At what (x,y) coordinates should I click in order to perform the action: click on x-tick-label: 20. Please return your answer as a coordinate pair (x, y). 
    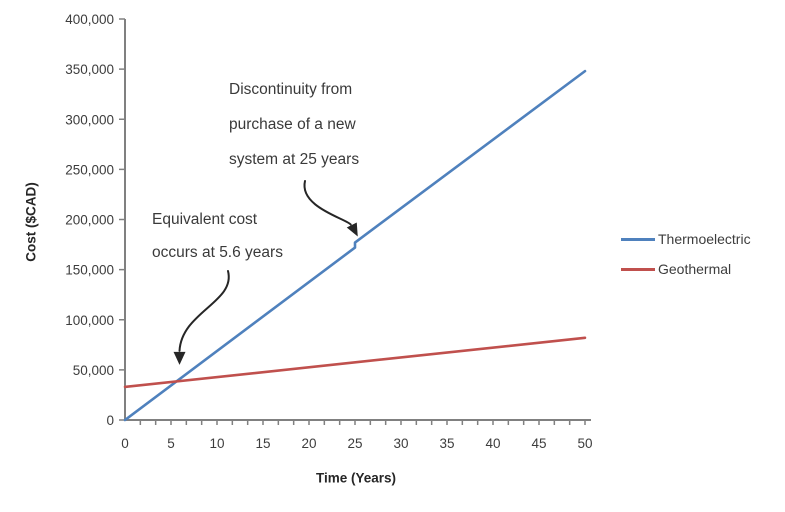
    Looking at the image, I should click on (308, 443).